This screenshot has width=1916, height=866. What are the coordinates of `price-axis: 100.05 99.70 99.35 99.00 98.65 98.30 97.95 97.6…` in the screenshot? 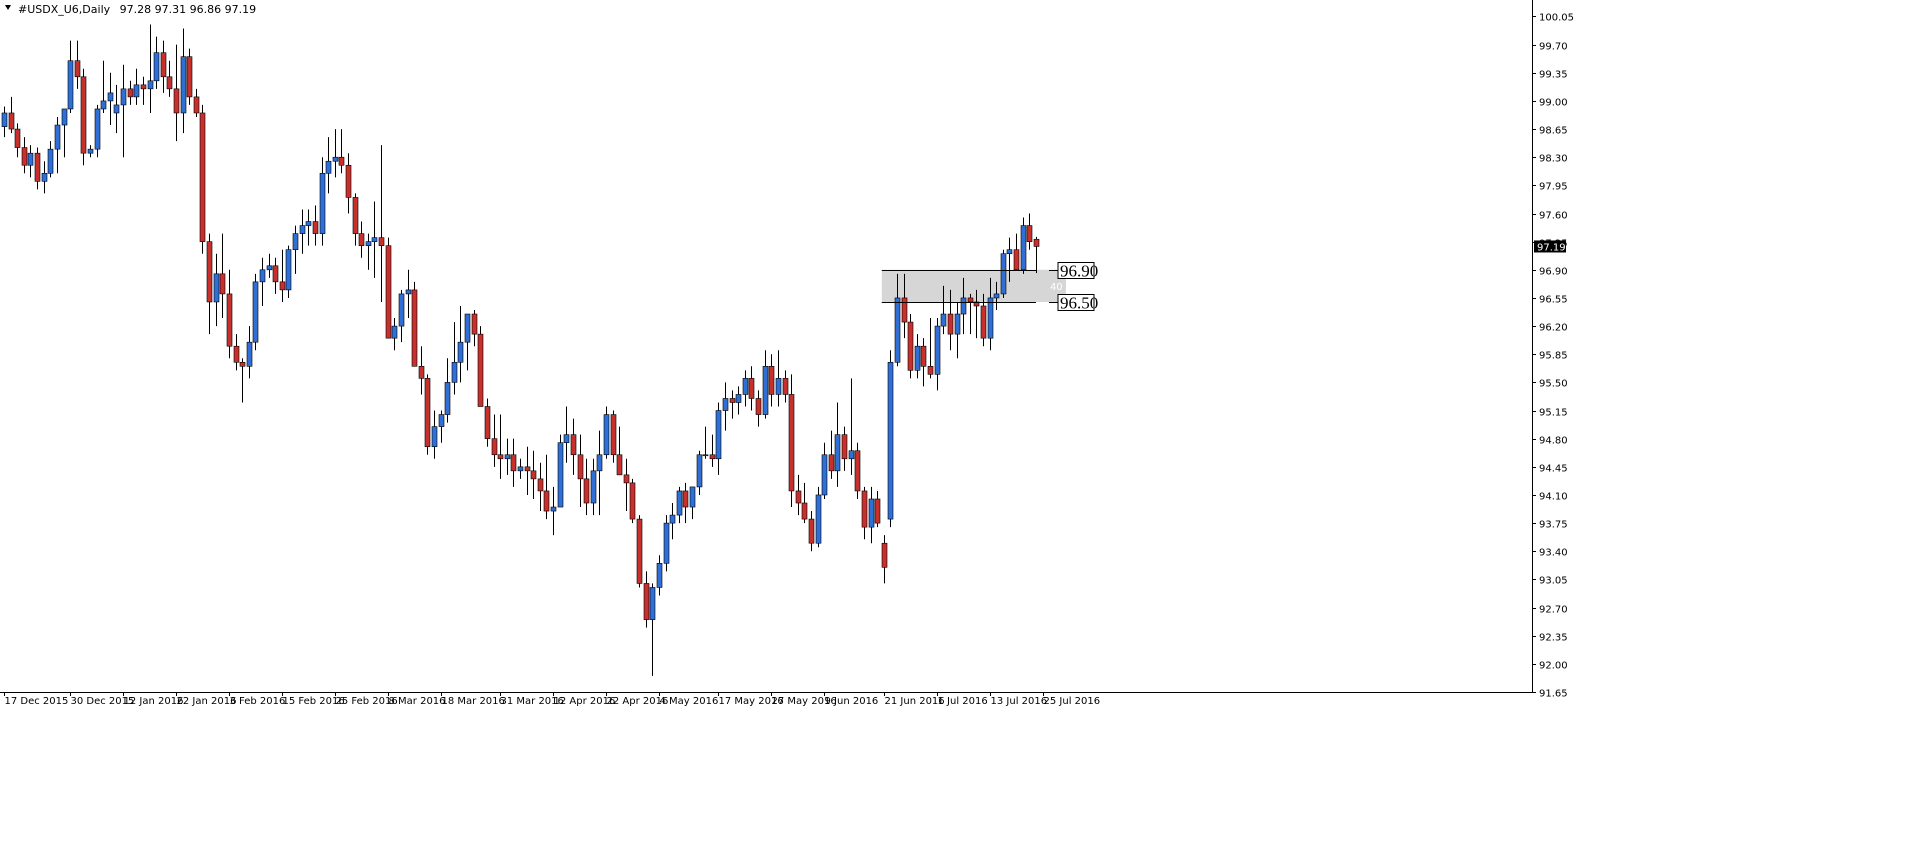 It's located at (1553, 356).